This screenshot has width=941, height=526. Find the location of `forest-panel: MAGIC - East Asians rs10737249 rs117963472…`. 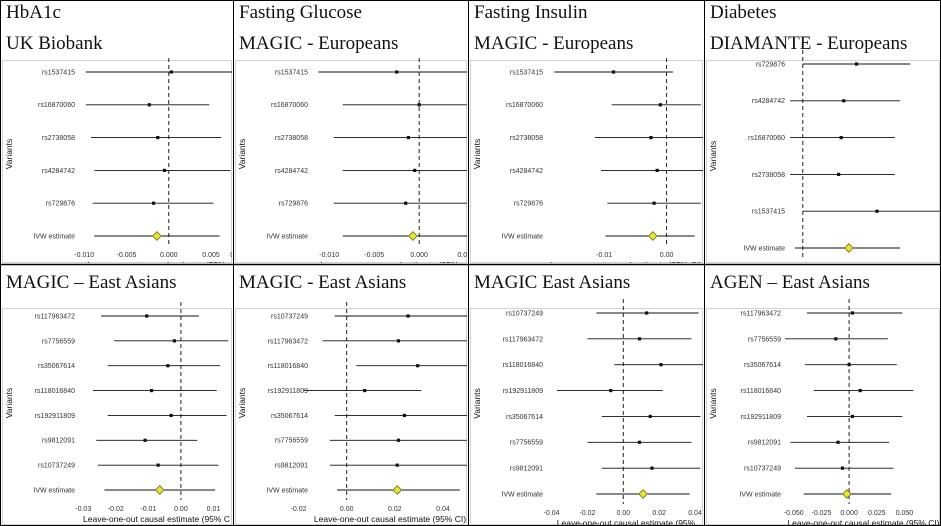

forest-panel: MAGIC - East Asians rs10737249 rs117963472… is located at coordinates (351, 398).